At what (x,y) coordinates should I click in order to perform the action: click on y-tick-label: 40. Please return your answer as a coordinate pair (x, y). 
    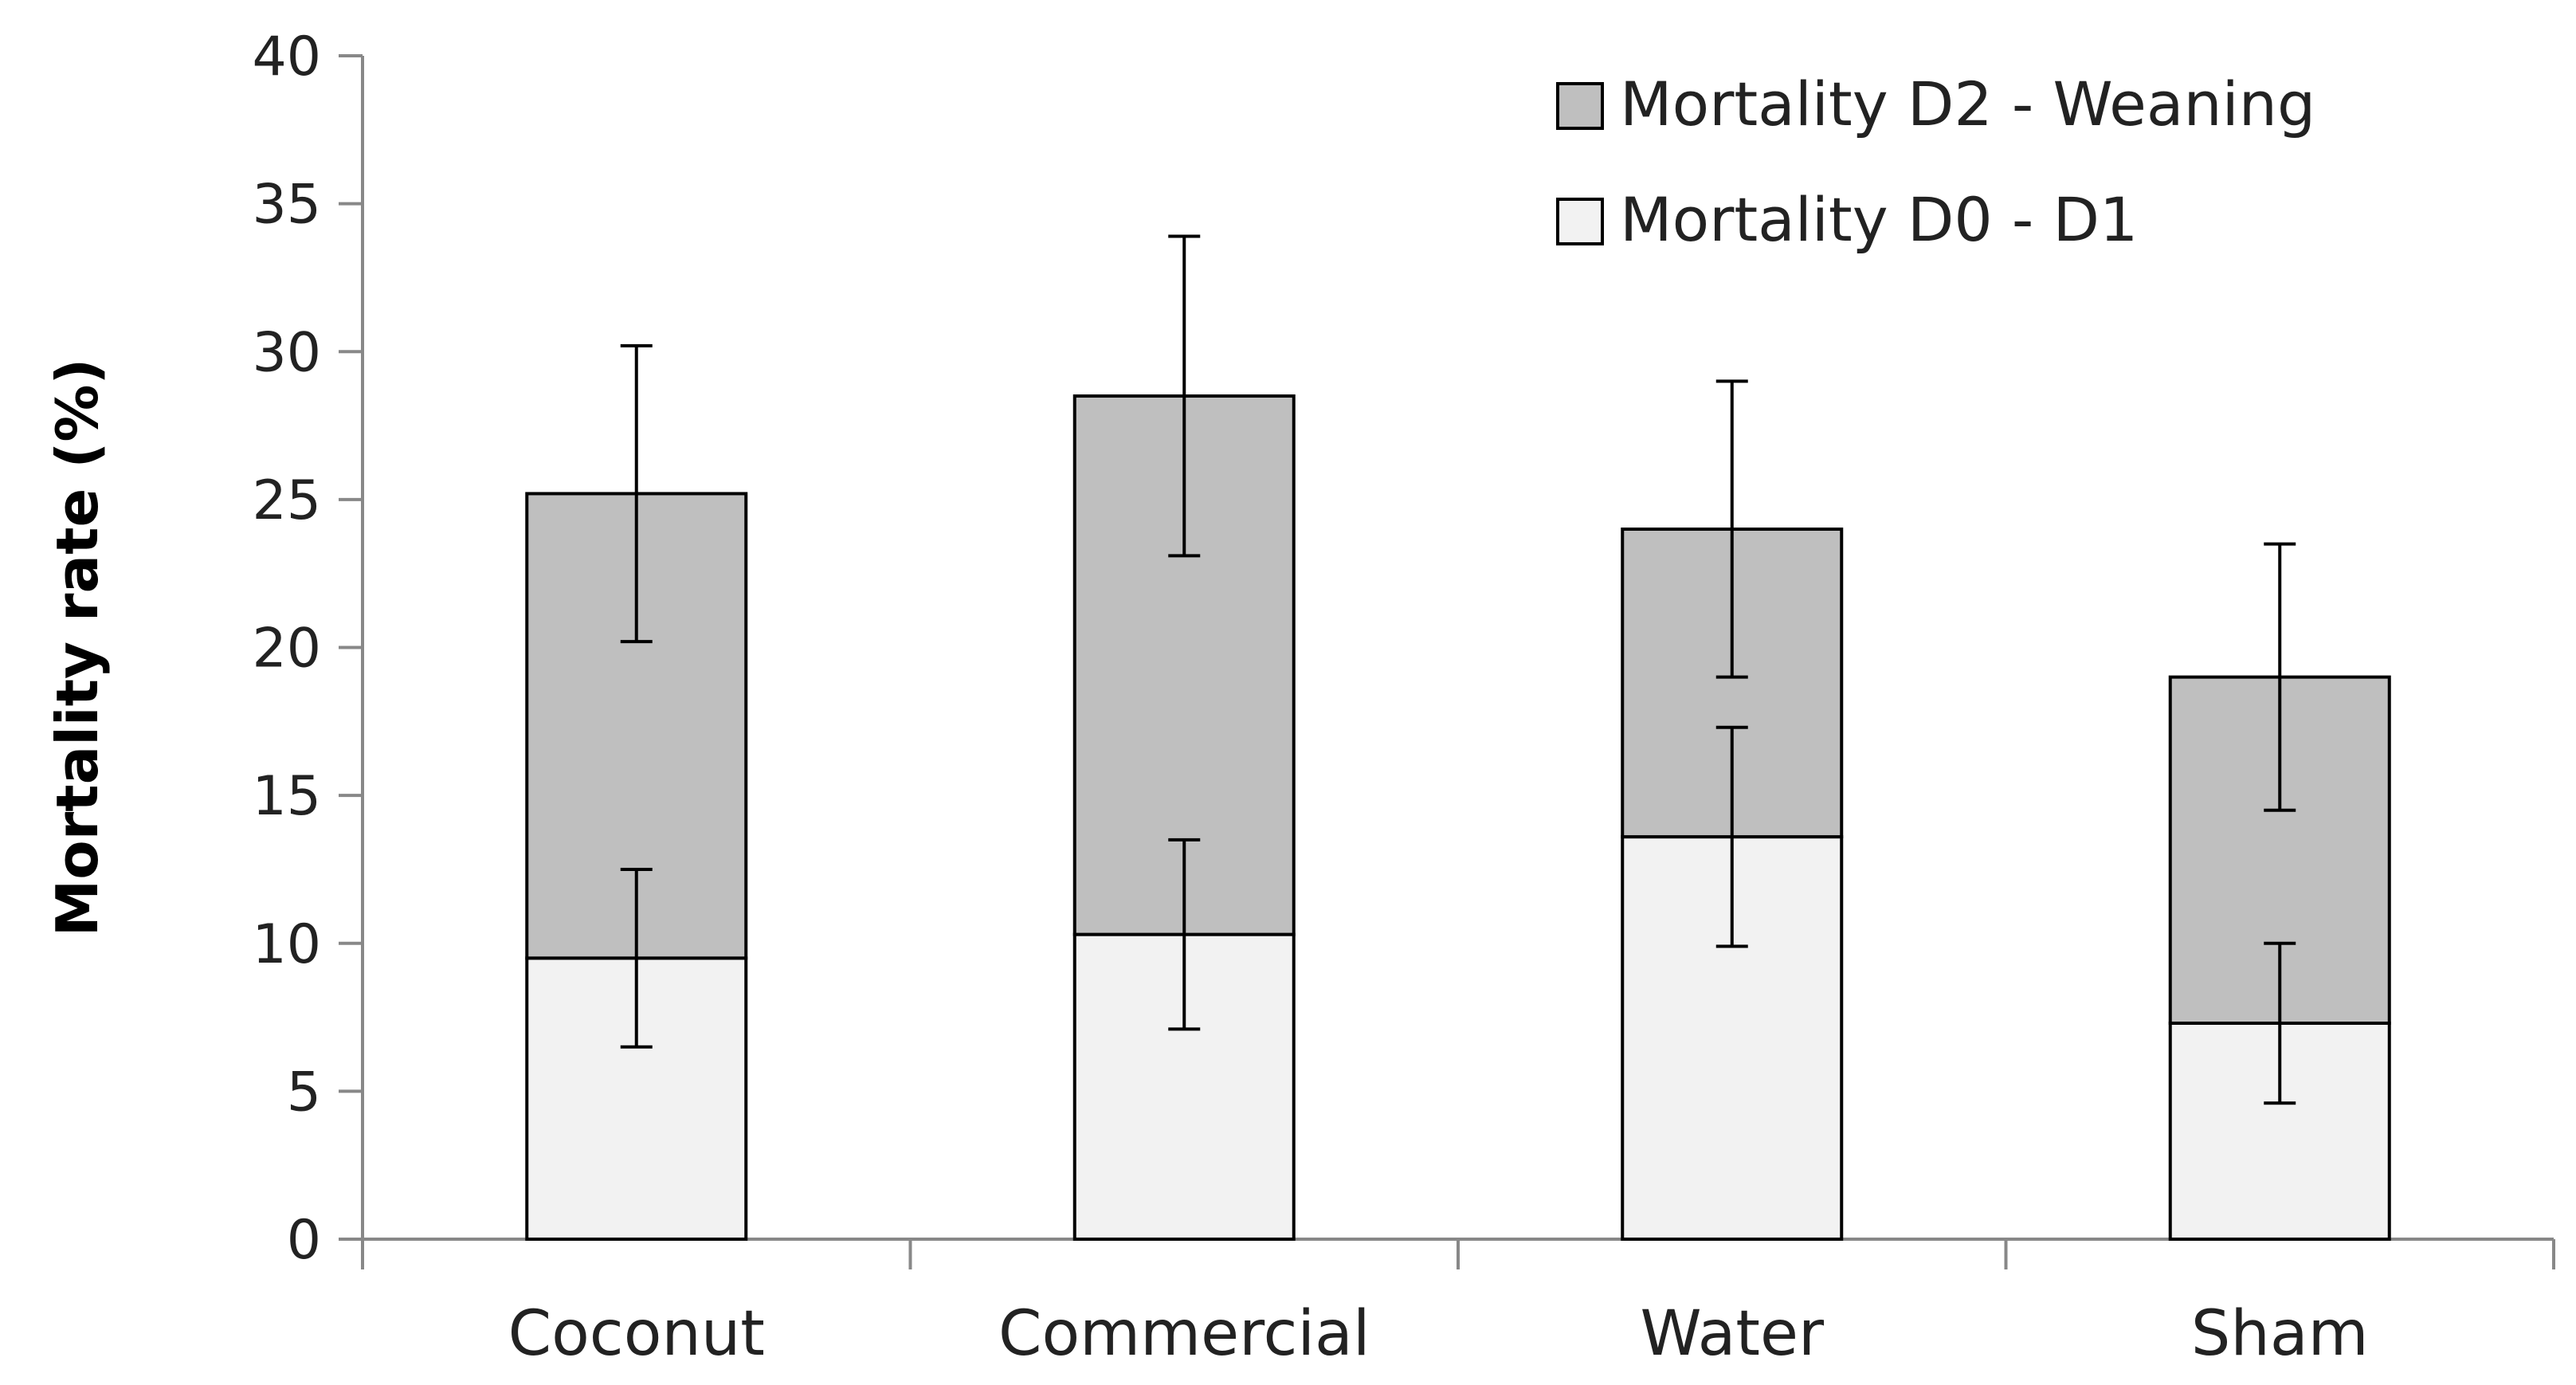
    Looking at the image, I should click on (286, 57).